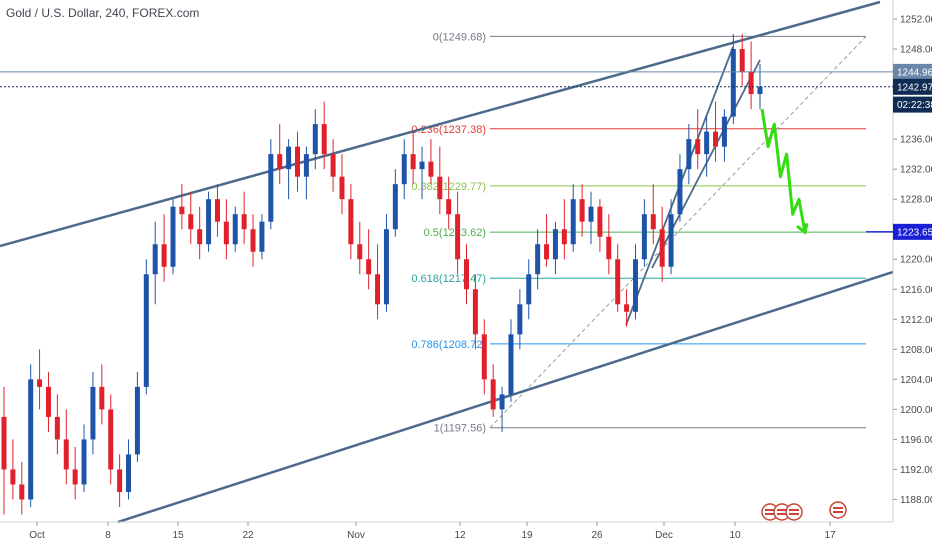 This screenshot has height=550, width=932. What do you see at coordinates (108, 535) in the screenshot?
I see `time-tick-label-1: 8` at bounding box center [108, 535].